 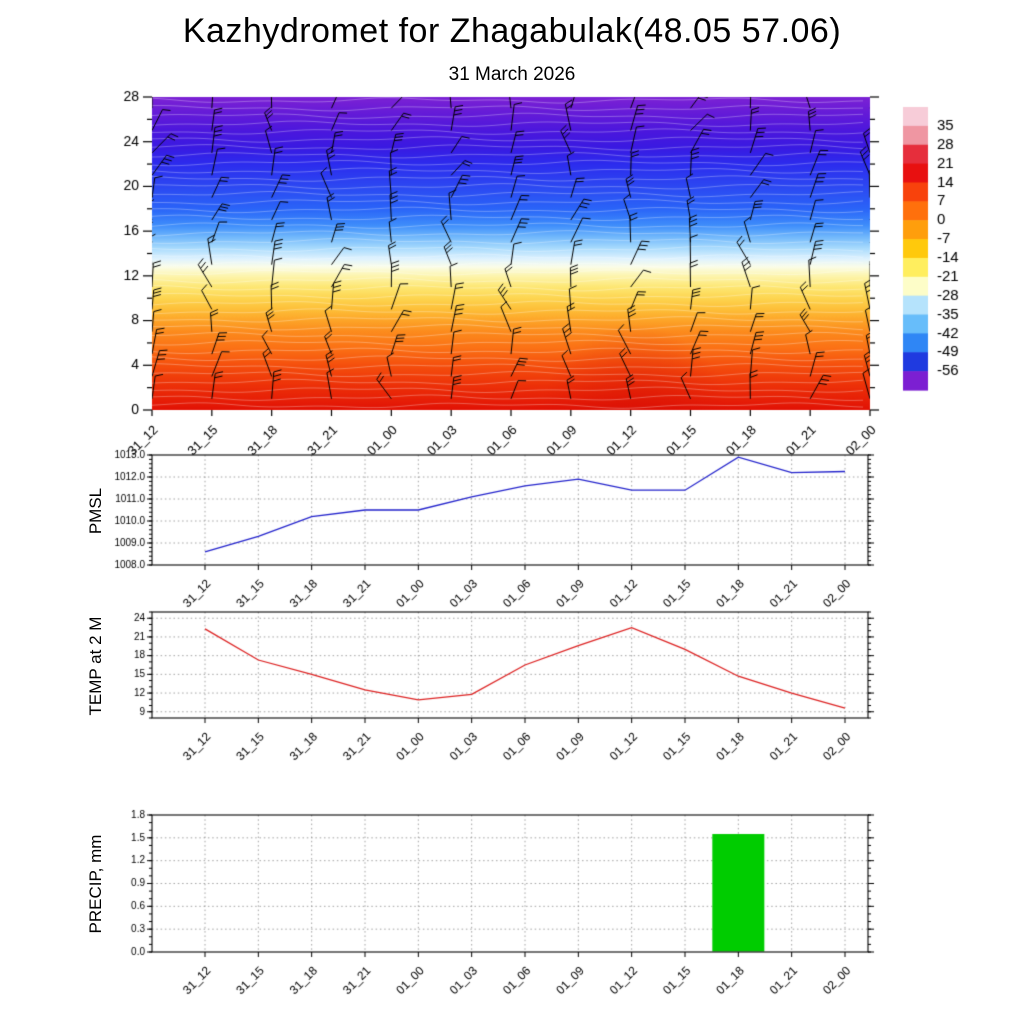 I want to click on page-title: Kazhydromet for Zhagabulak(48.05 57.06), so click(x=512, y=31).